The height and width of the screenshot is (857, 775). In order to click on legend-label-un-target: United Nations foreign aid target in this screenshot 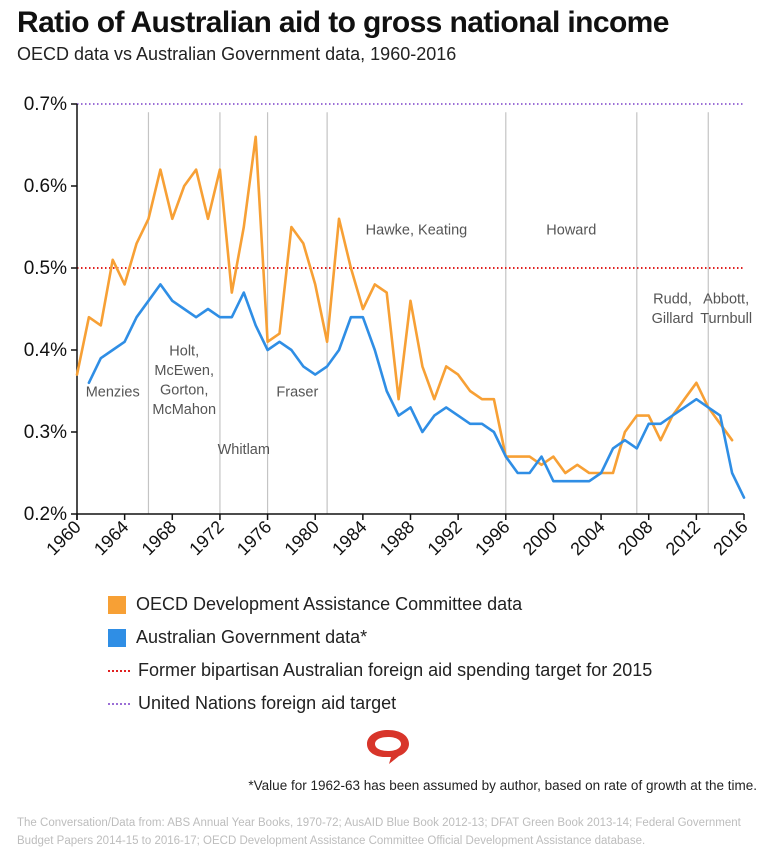, I will do `click(267, 703)`.